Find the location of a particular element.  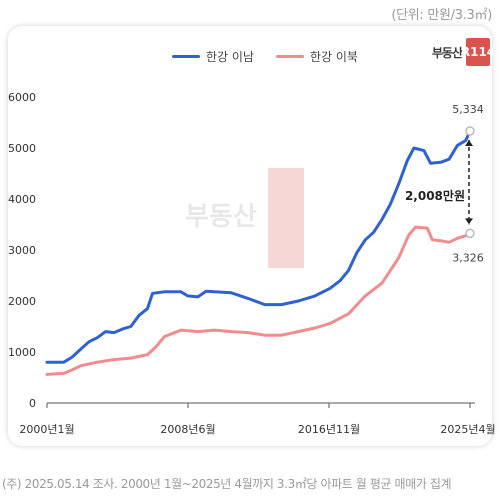

y-tick-label: 6000 is located at coordinates (22, 97).